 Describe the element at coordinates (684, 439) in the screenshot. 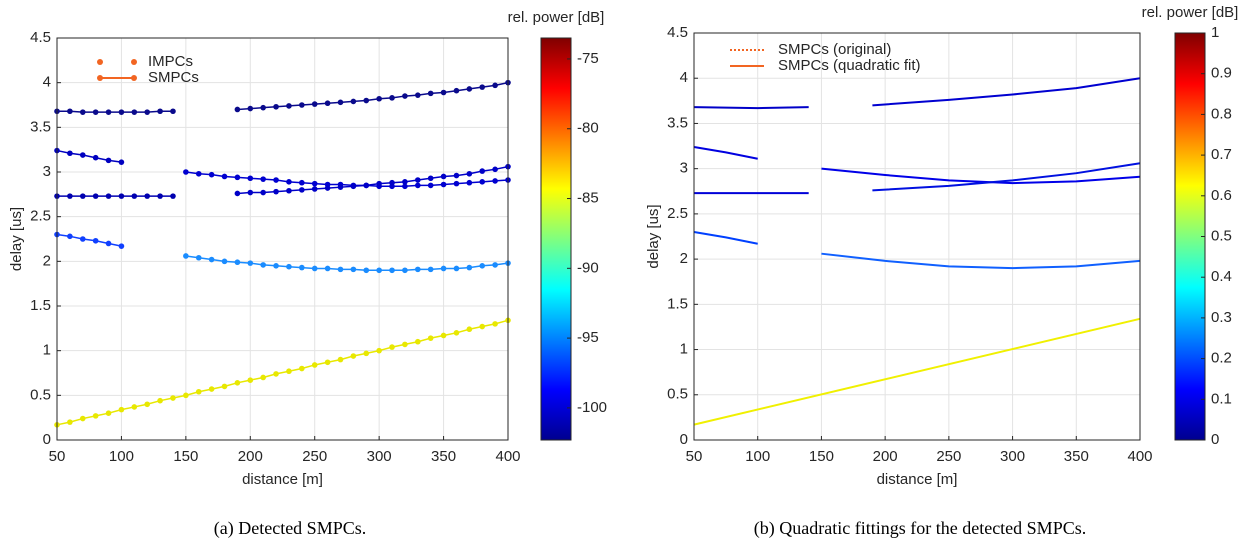

I see `y-tick-label: 0` at that location.